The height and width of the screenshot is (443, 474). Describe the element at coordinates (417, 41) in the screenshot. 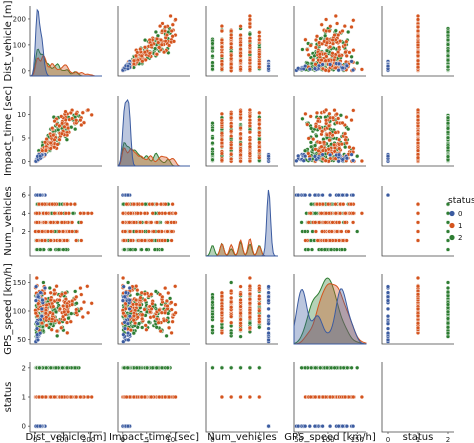

I see `panel-d-s` at that location.